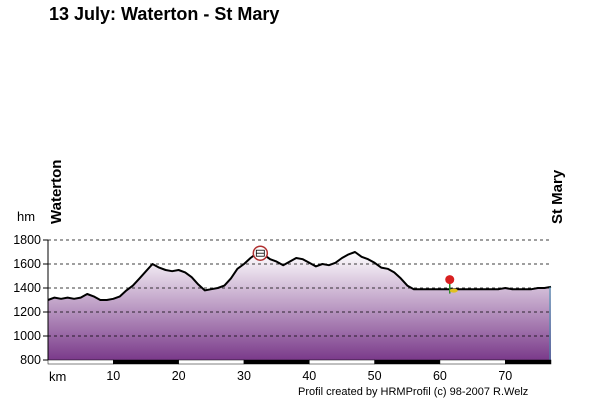 This screenshot has width=600, height=400. I want to click on x-tick-label: 10, so click(113, 376).